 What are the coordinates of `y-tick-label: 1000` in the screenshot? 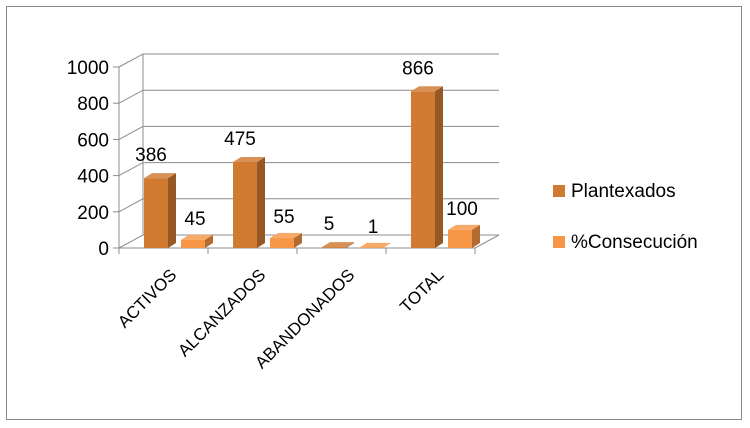 It's located at (88, 68).